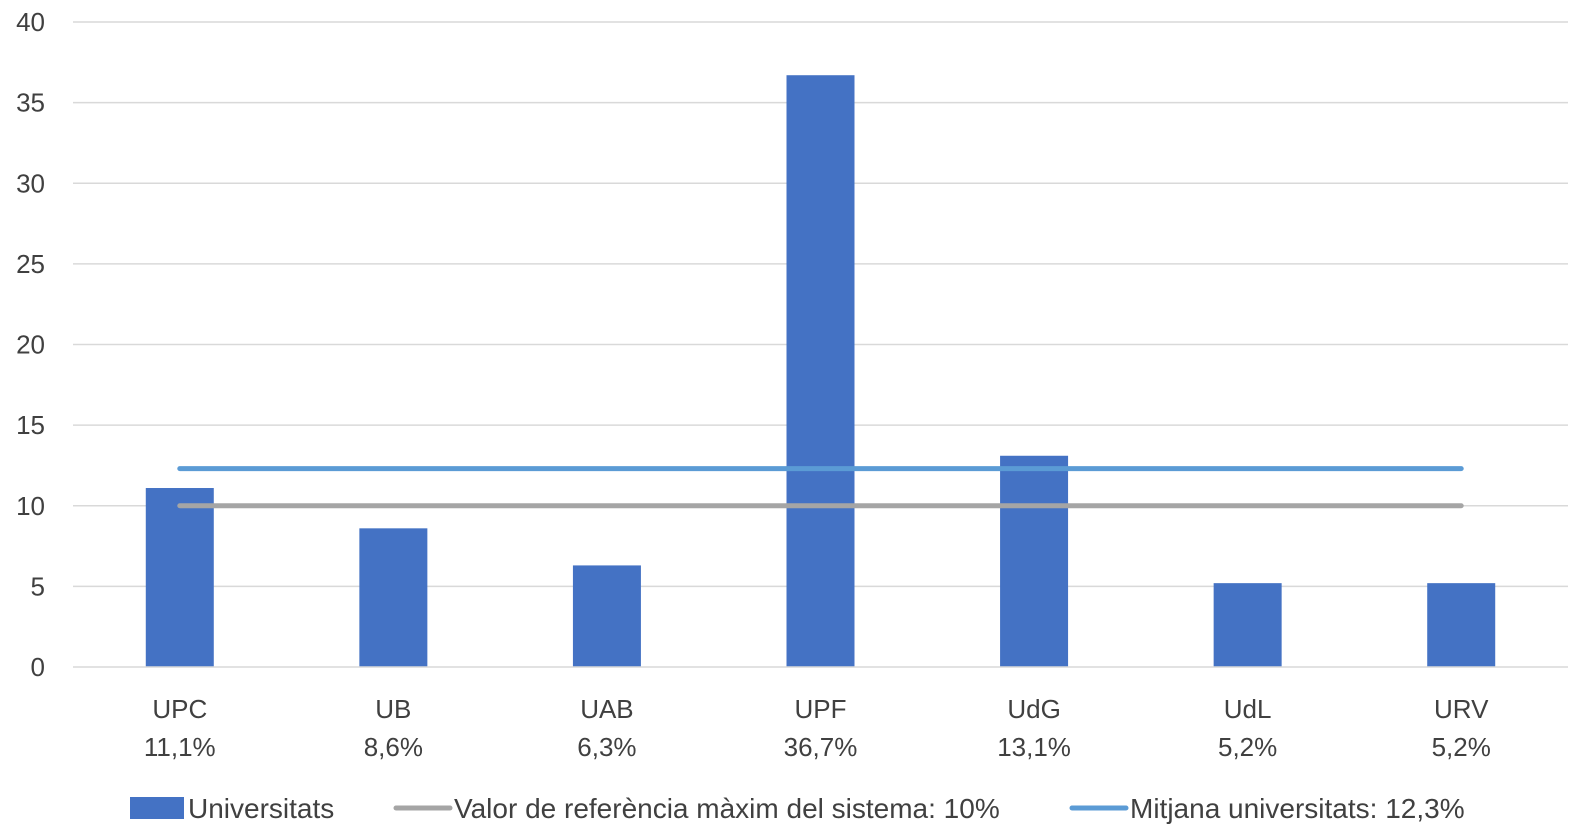 This screenshot has width=1570, height=830. Describe the element at coordinates (38, 586) in the screenshot. I see `y-tick-label: 5` at that location.